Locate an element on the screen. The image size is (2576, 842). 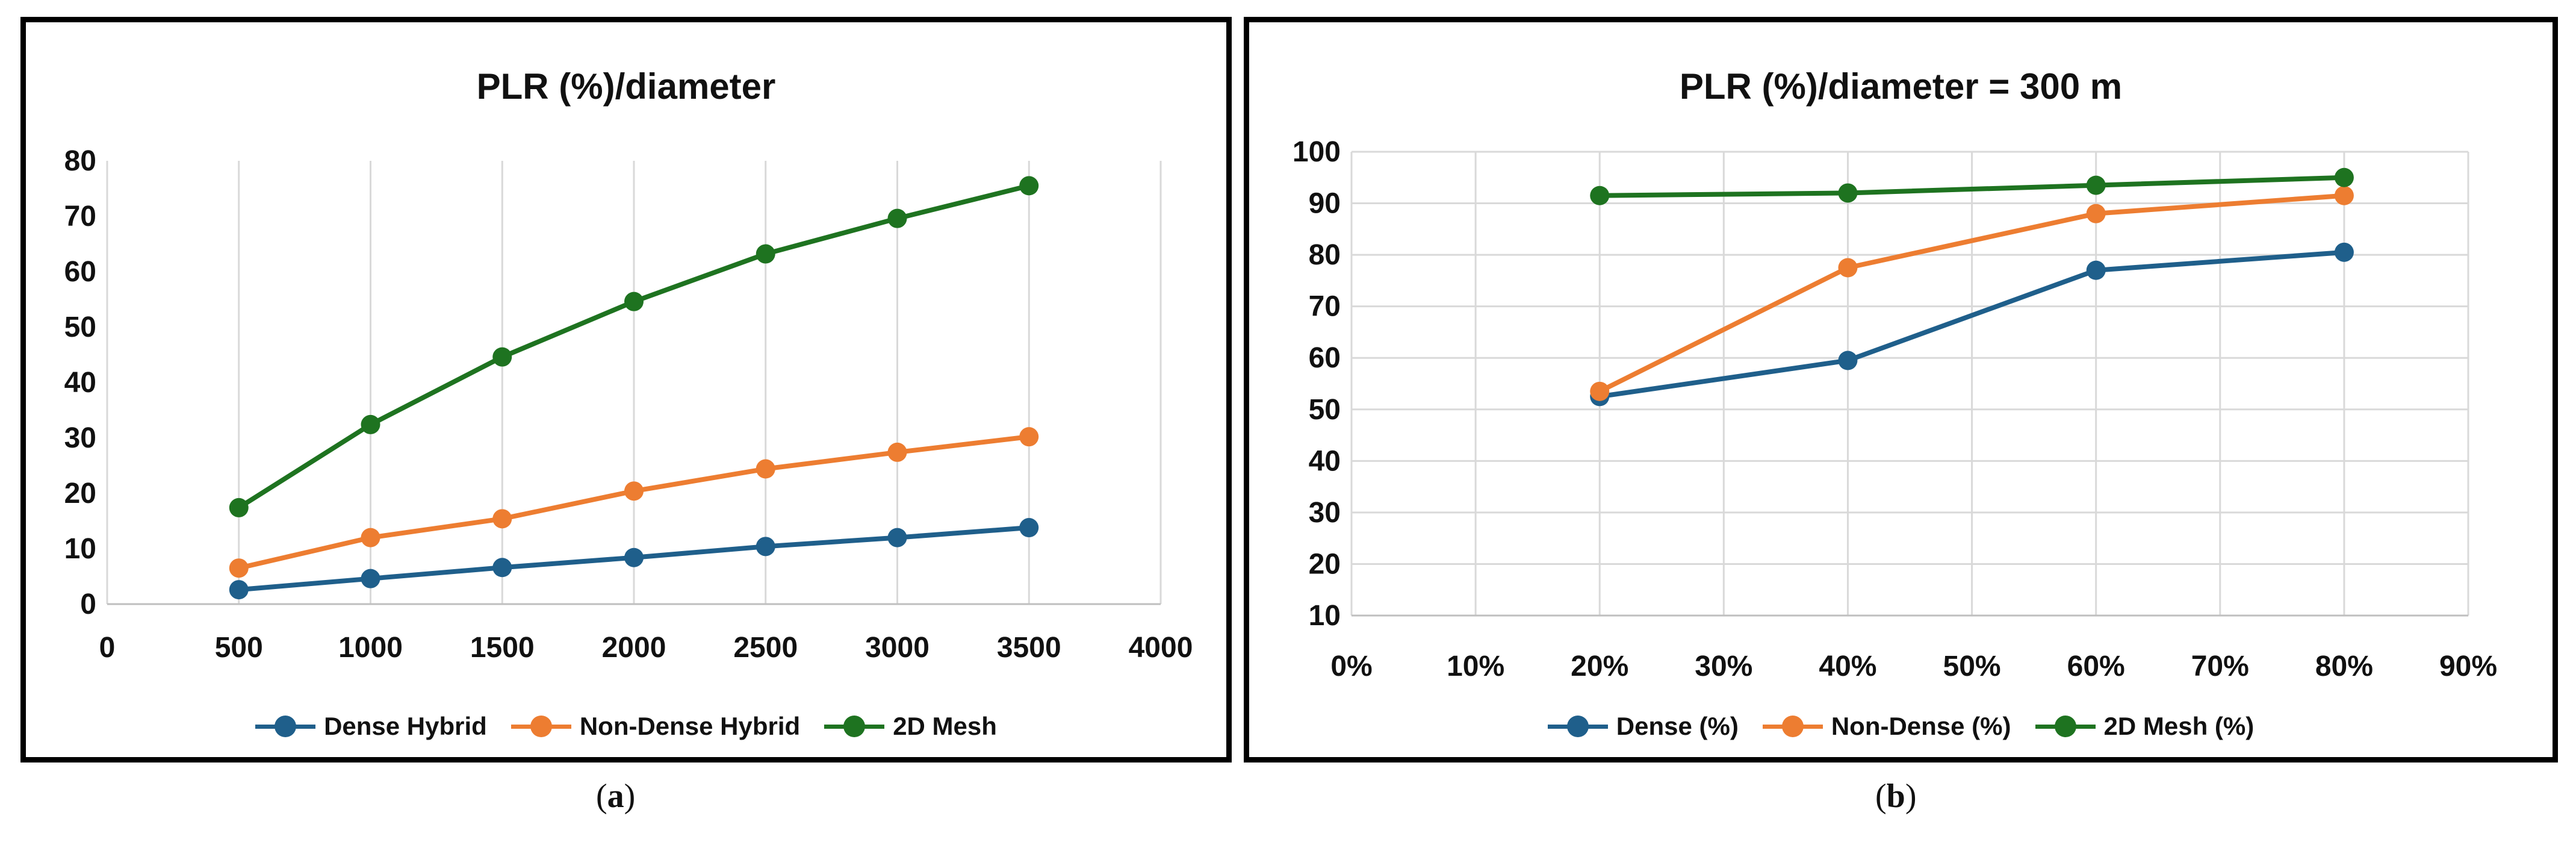
legend-item-2d-mesh: 2D Mesh is located at coordinates (910, 726).